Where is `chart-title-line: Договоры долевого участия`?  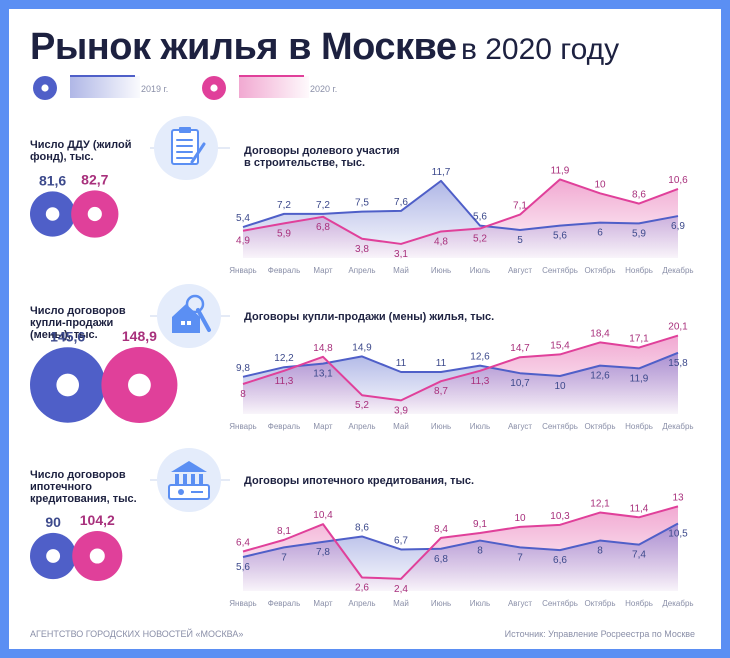
chart-title-line: Договоры долевого участия is located at coordinates (322, 151).